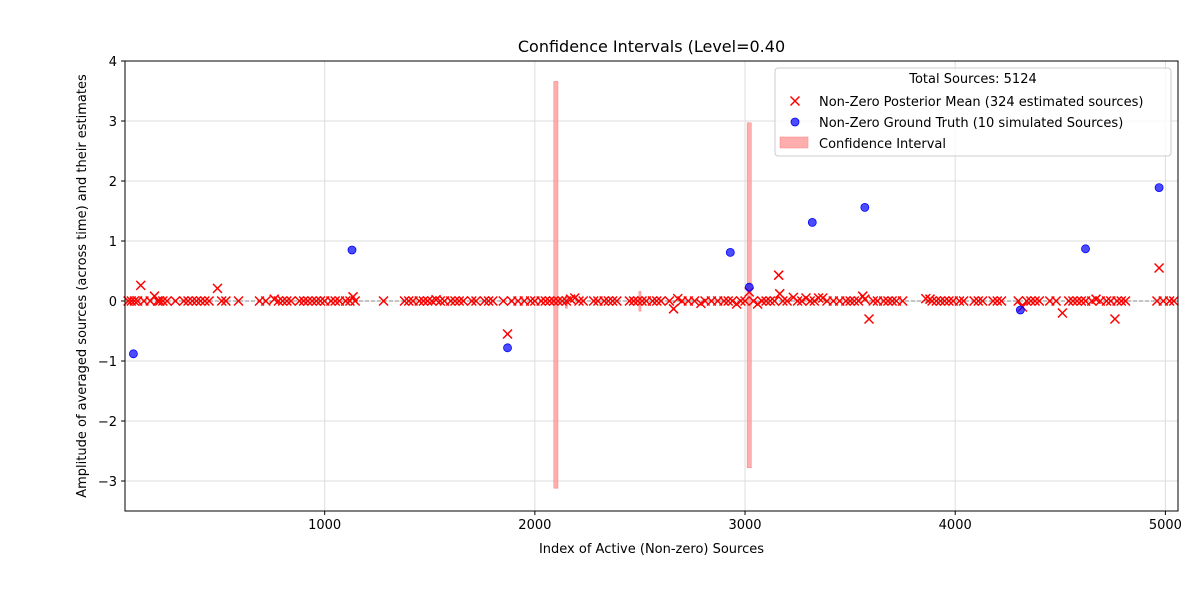 The image size is (1200, 600). What do you see at coordinates (749, 287) in the screenshot?
I see `ground-truth-point` at bounding box center [749, 287].